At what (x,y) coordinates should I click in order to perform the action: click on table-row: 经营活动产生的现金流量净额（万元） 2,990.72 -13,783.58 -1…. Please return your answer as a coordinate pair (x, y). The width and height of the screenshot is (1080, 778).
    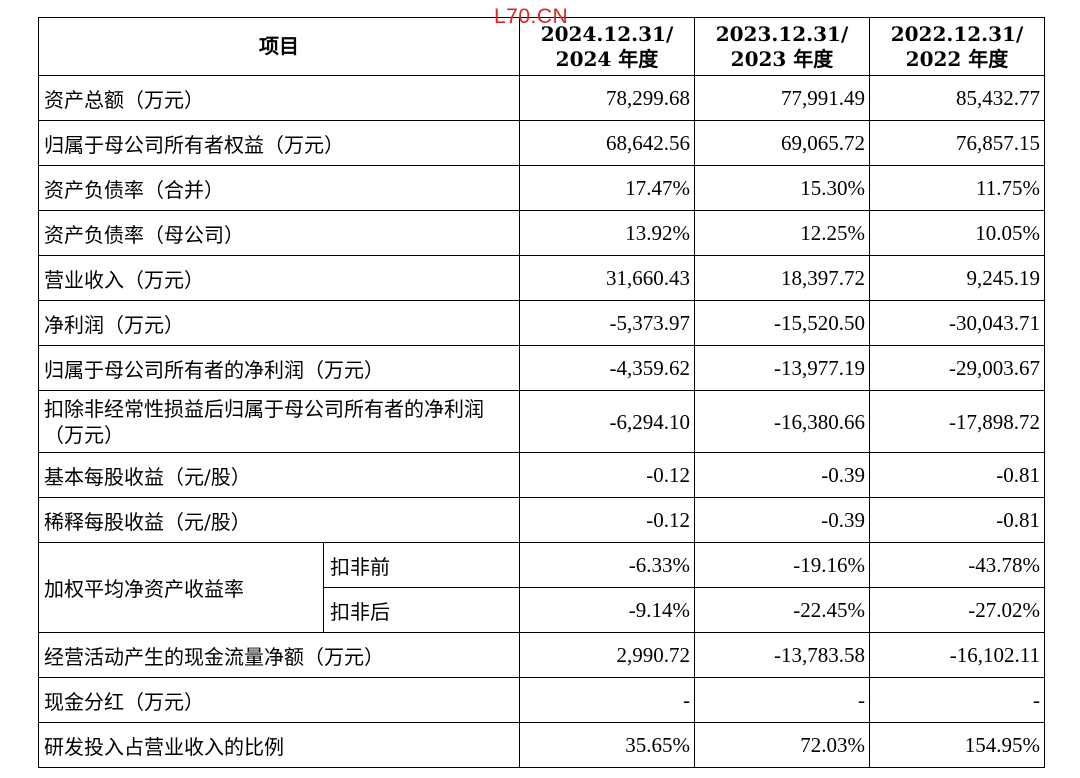
    Looking at the image, I should click on (541, 655).